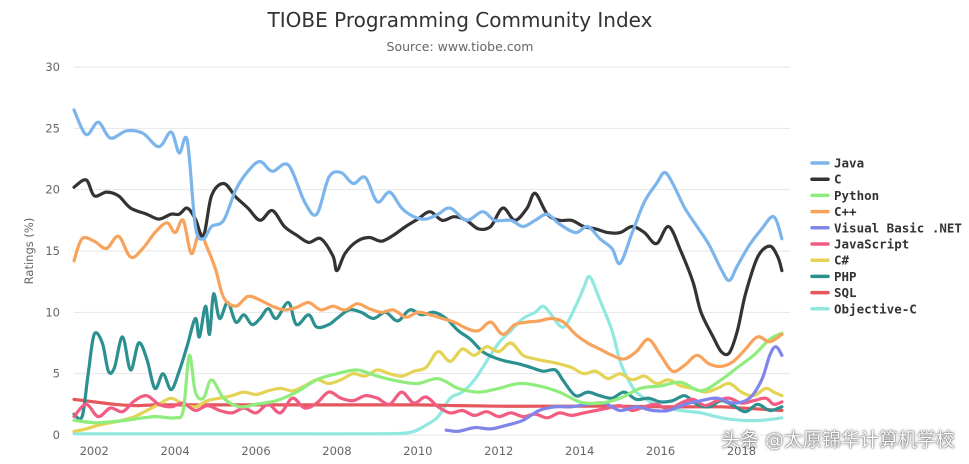  I want to click on series-line-visual-basic-net, so click(614, 389).